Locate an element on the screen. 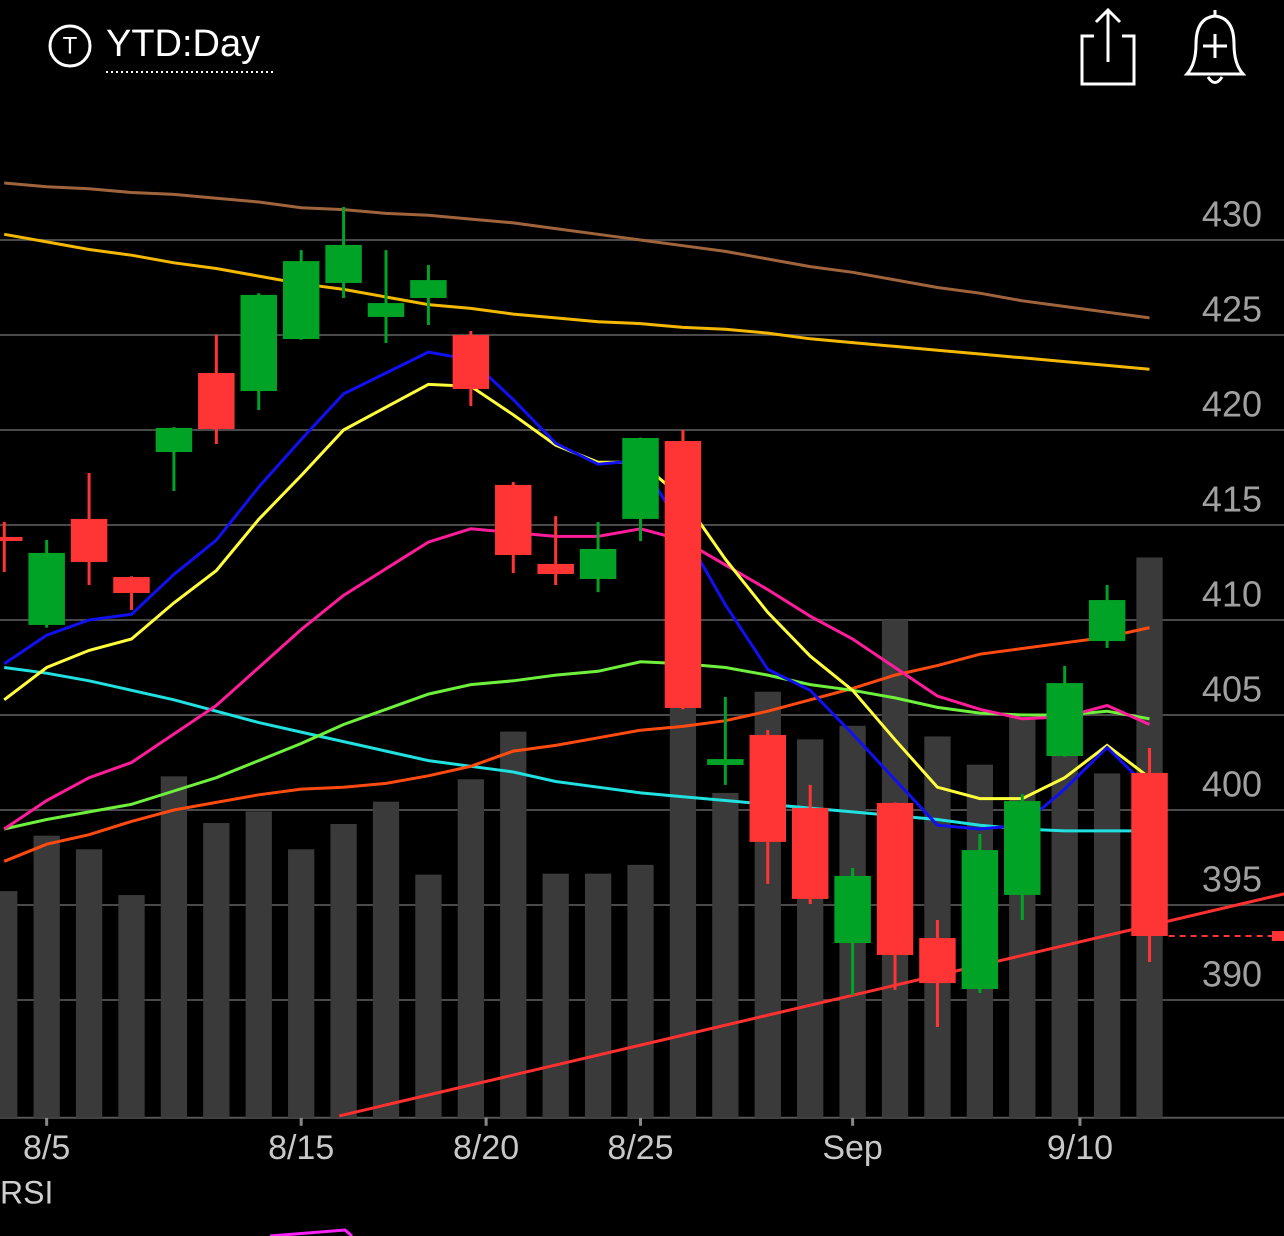 This screenshot has height=1236, width=1284. x-tick-label: 8/5 is located at coordinates (46, 1148).